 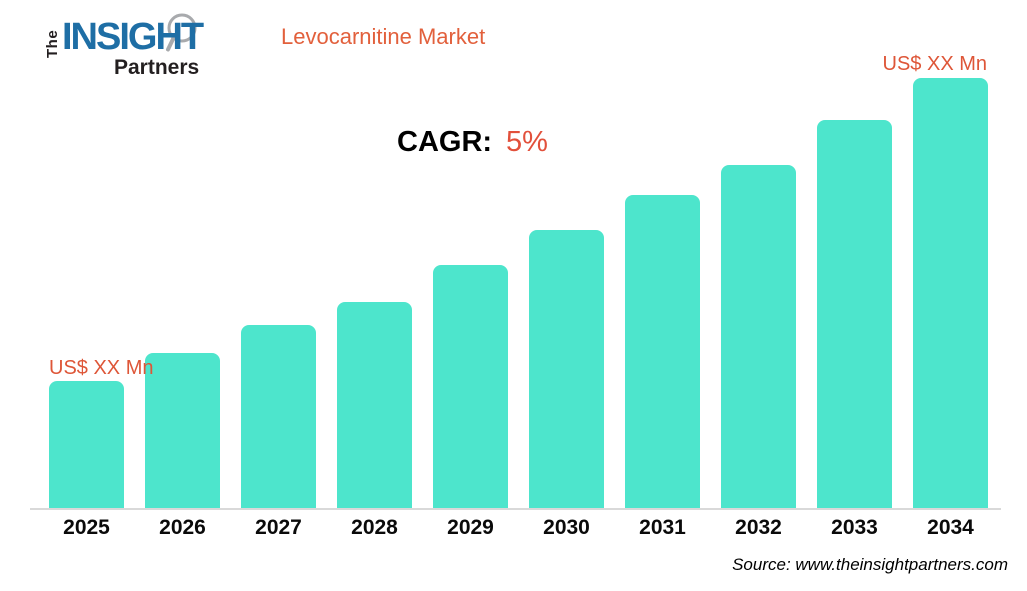 I want to click on x-tick-2028: 2028, so click(x=374, y=527).